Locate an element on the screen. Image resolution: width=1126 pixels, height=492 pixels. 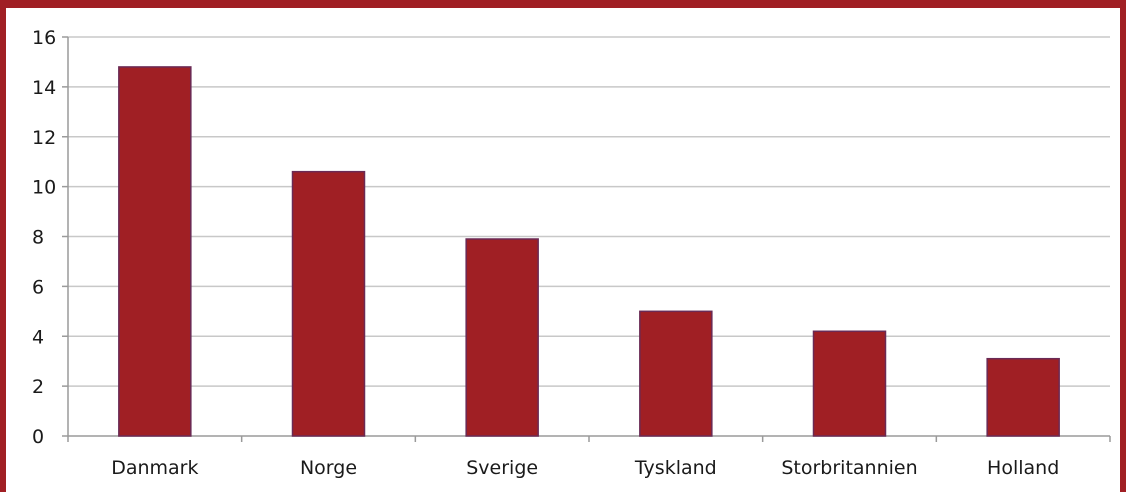
x-category-label: Tyskland is located at coordinates (675, 468).